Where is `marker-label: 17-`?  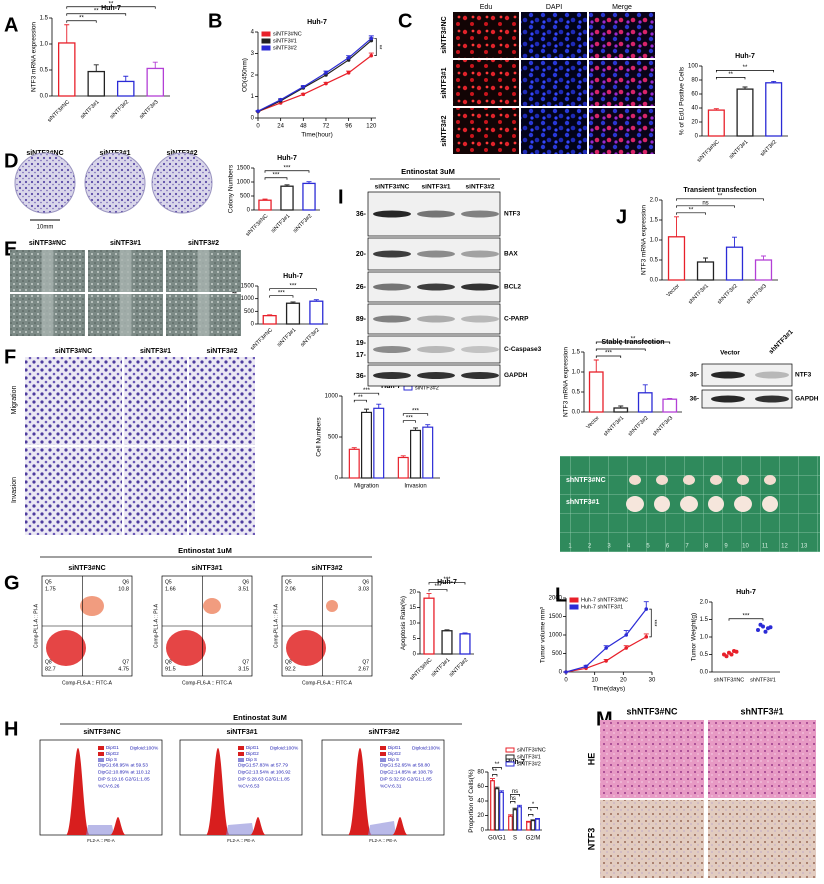
marker-label: 17- is located at coordinates (361, 355).